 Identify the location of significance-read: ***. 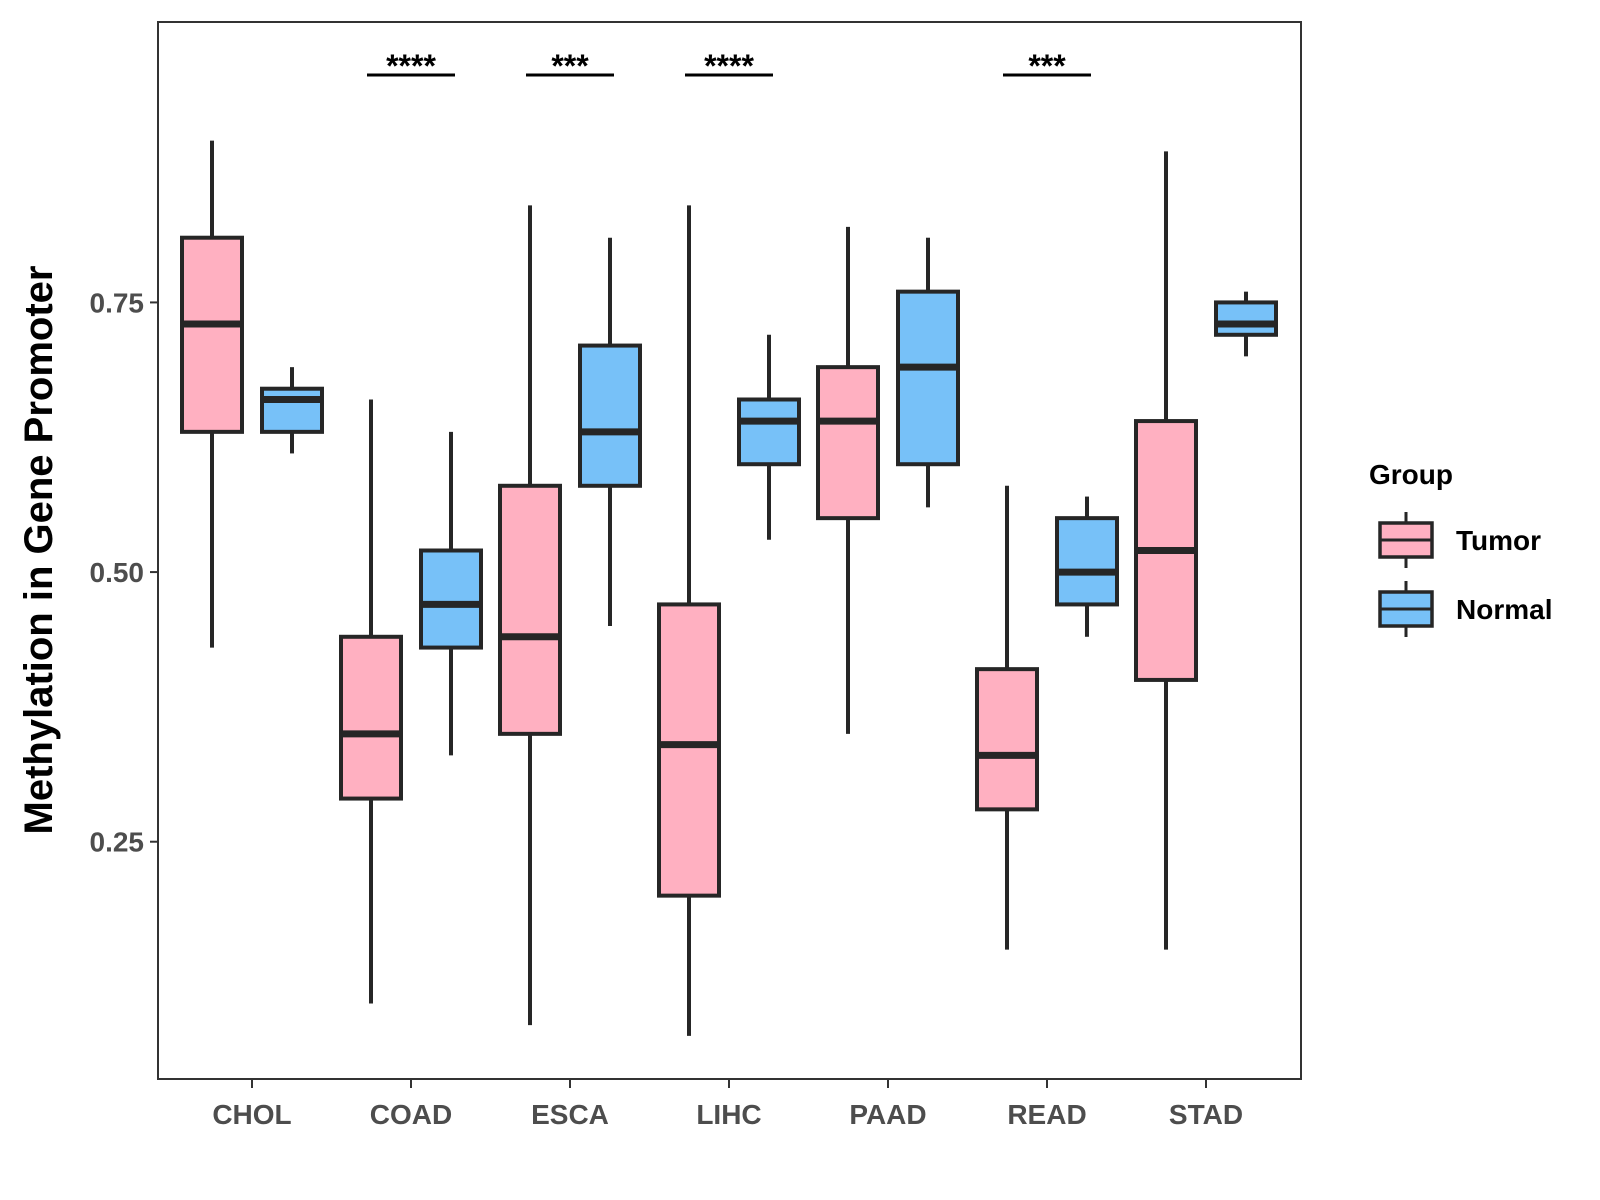
(1047, 66).